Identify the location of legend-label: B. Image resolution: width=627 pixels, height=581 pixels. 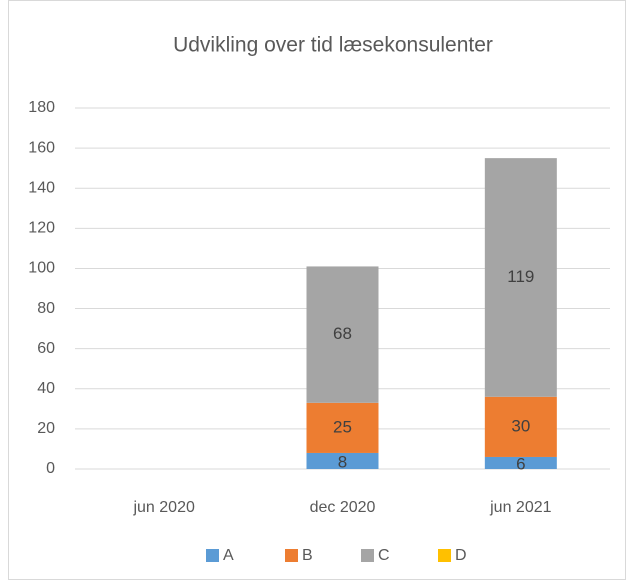
(307, 555).